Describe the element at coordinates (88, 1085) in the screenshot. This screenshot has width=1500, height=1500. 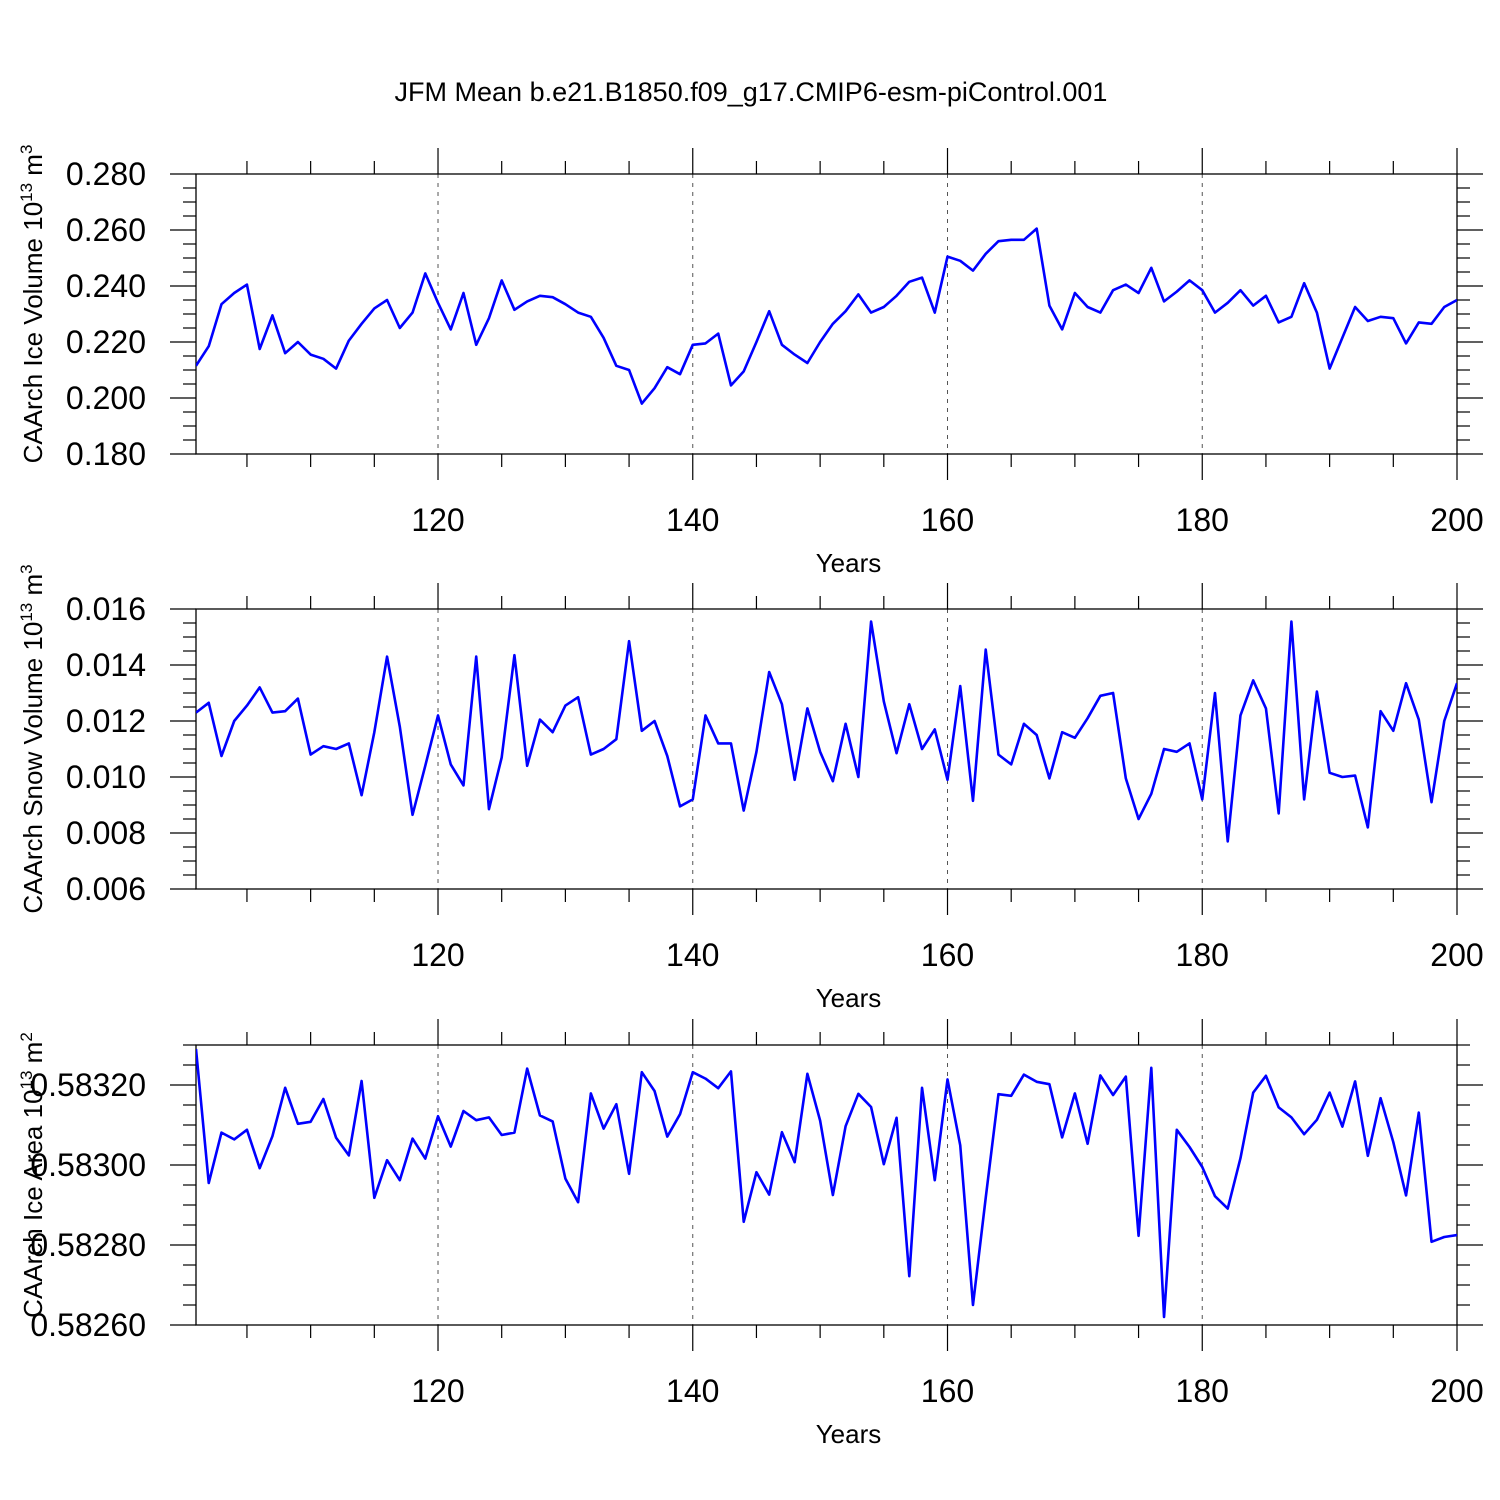
I see `y-tick-label: 0.58320` at that location.